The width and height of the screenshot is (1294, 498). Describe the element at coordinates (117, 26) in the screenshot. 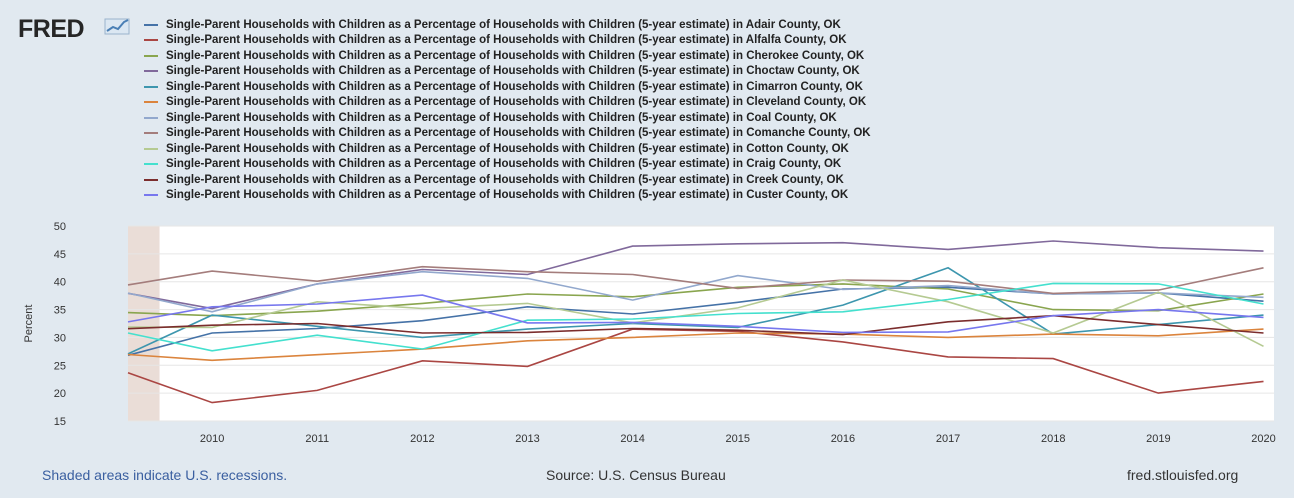

I see `fred-chart-icon` at that location.